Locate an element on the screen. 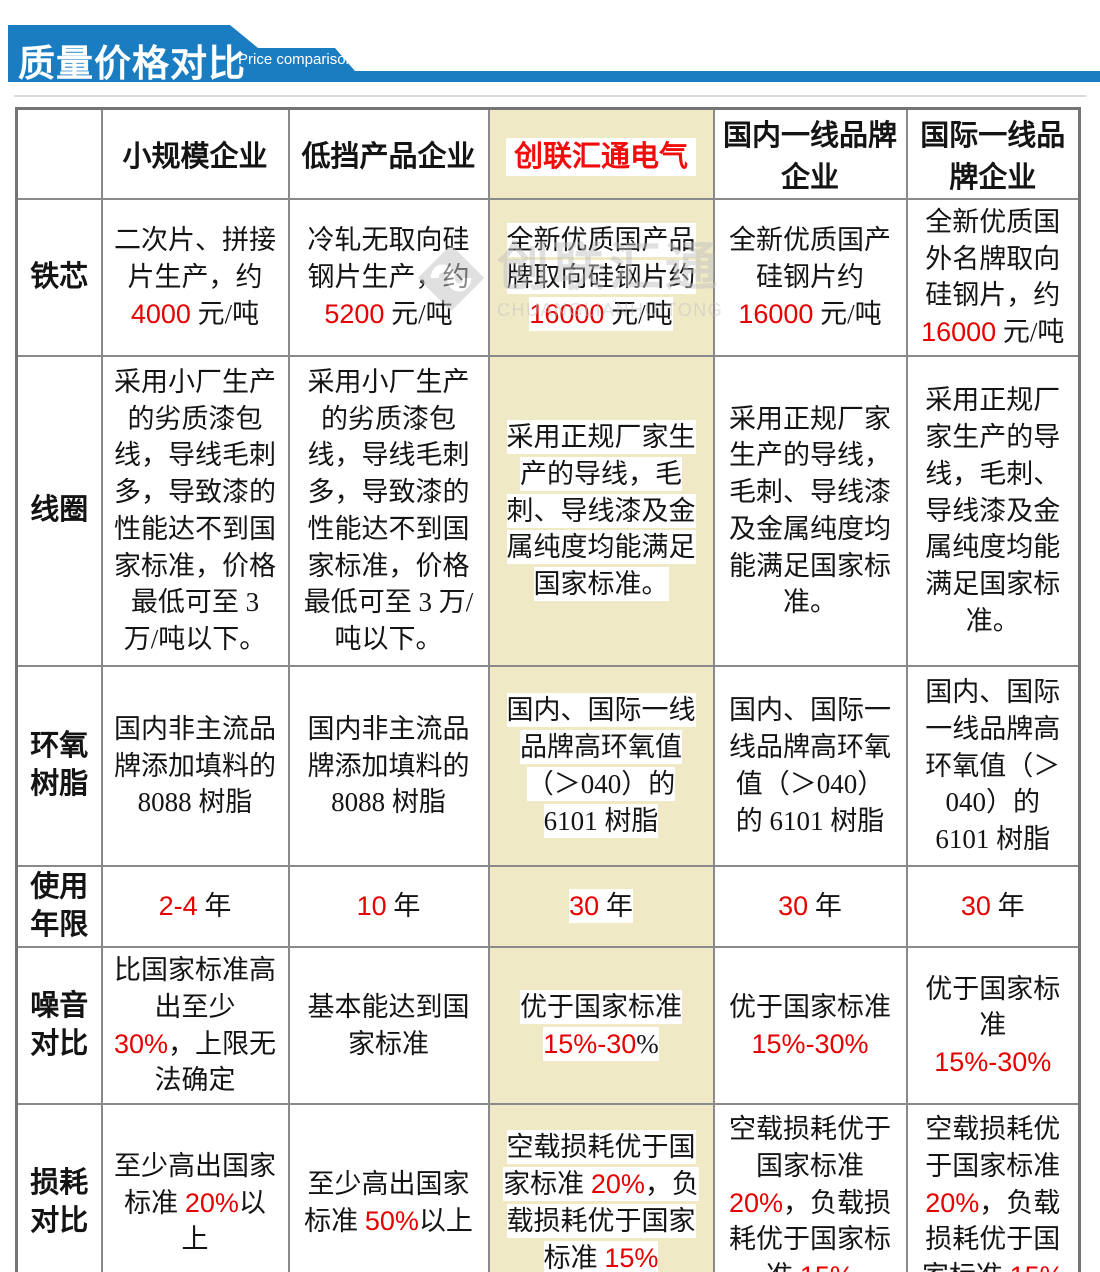  row-header: 损耗对比 is located at coordinates (59, 1187).